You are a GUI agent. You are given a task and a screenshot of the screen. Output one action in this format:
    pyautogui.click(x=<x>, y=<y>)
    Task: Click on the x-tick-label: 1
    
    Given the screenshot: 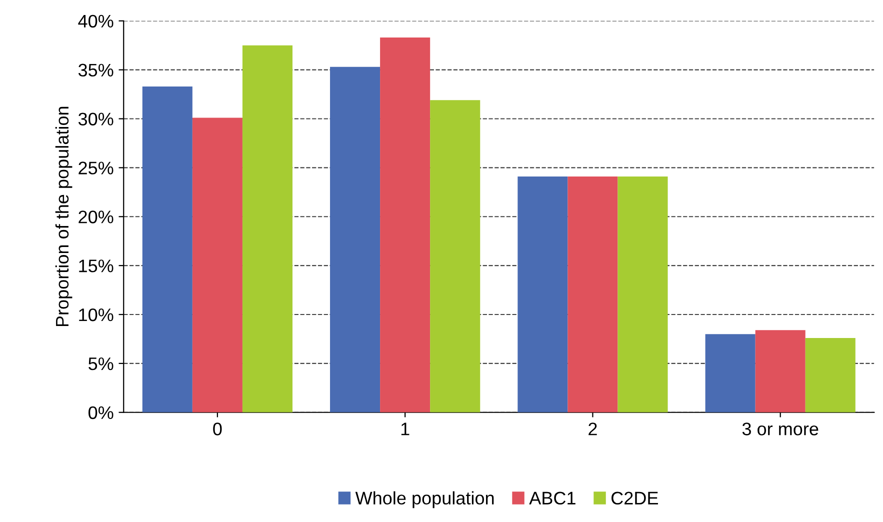 What is the action you would take?
    pyautogui.click(x=405, y=429)
    